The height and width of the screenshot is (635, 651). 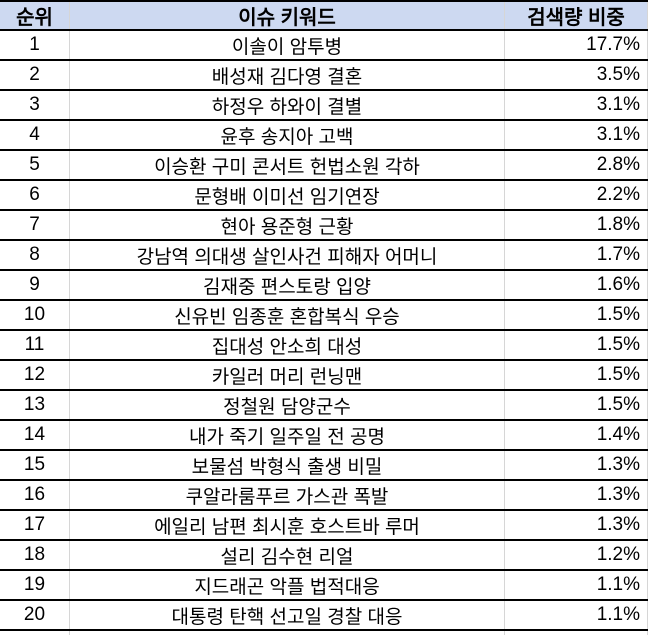 I want to click on keyword-cell: 윤후 송지아 고백, so click(x=287, y=135).